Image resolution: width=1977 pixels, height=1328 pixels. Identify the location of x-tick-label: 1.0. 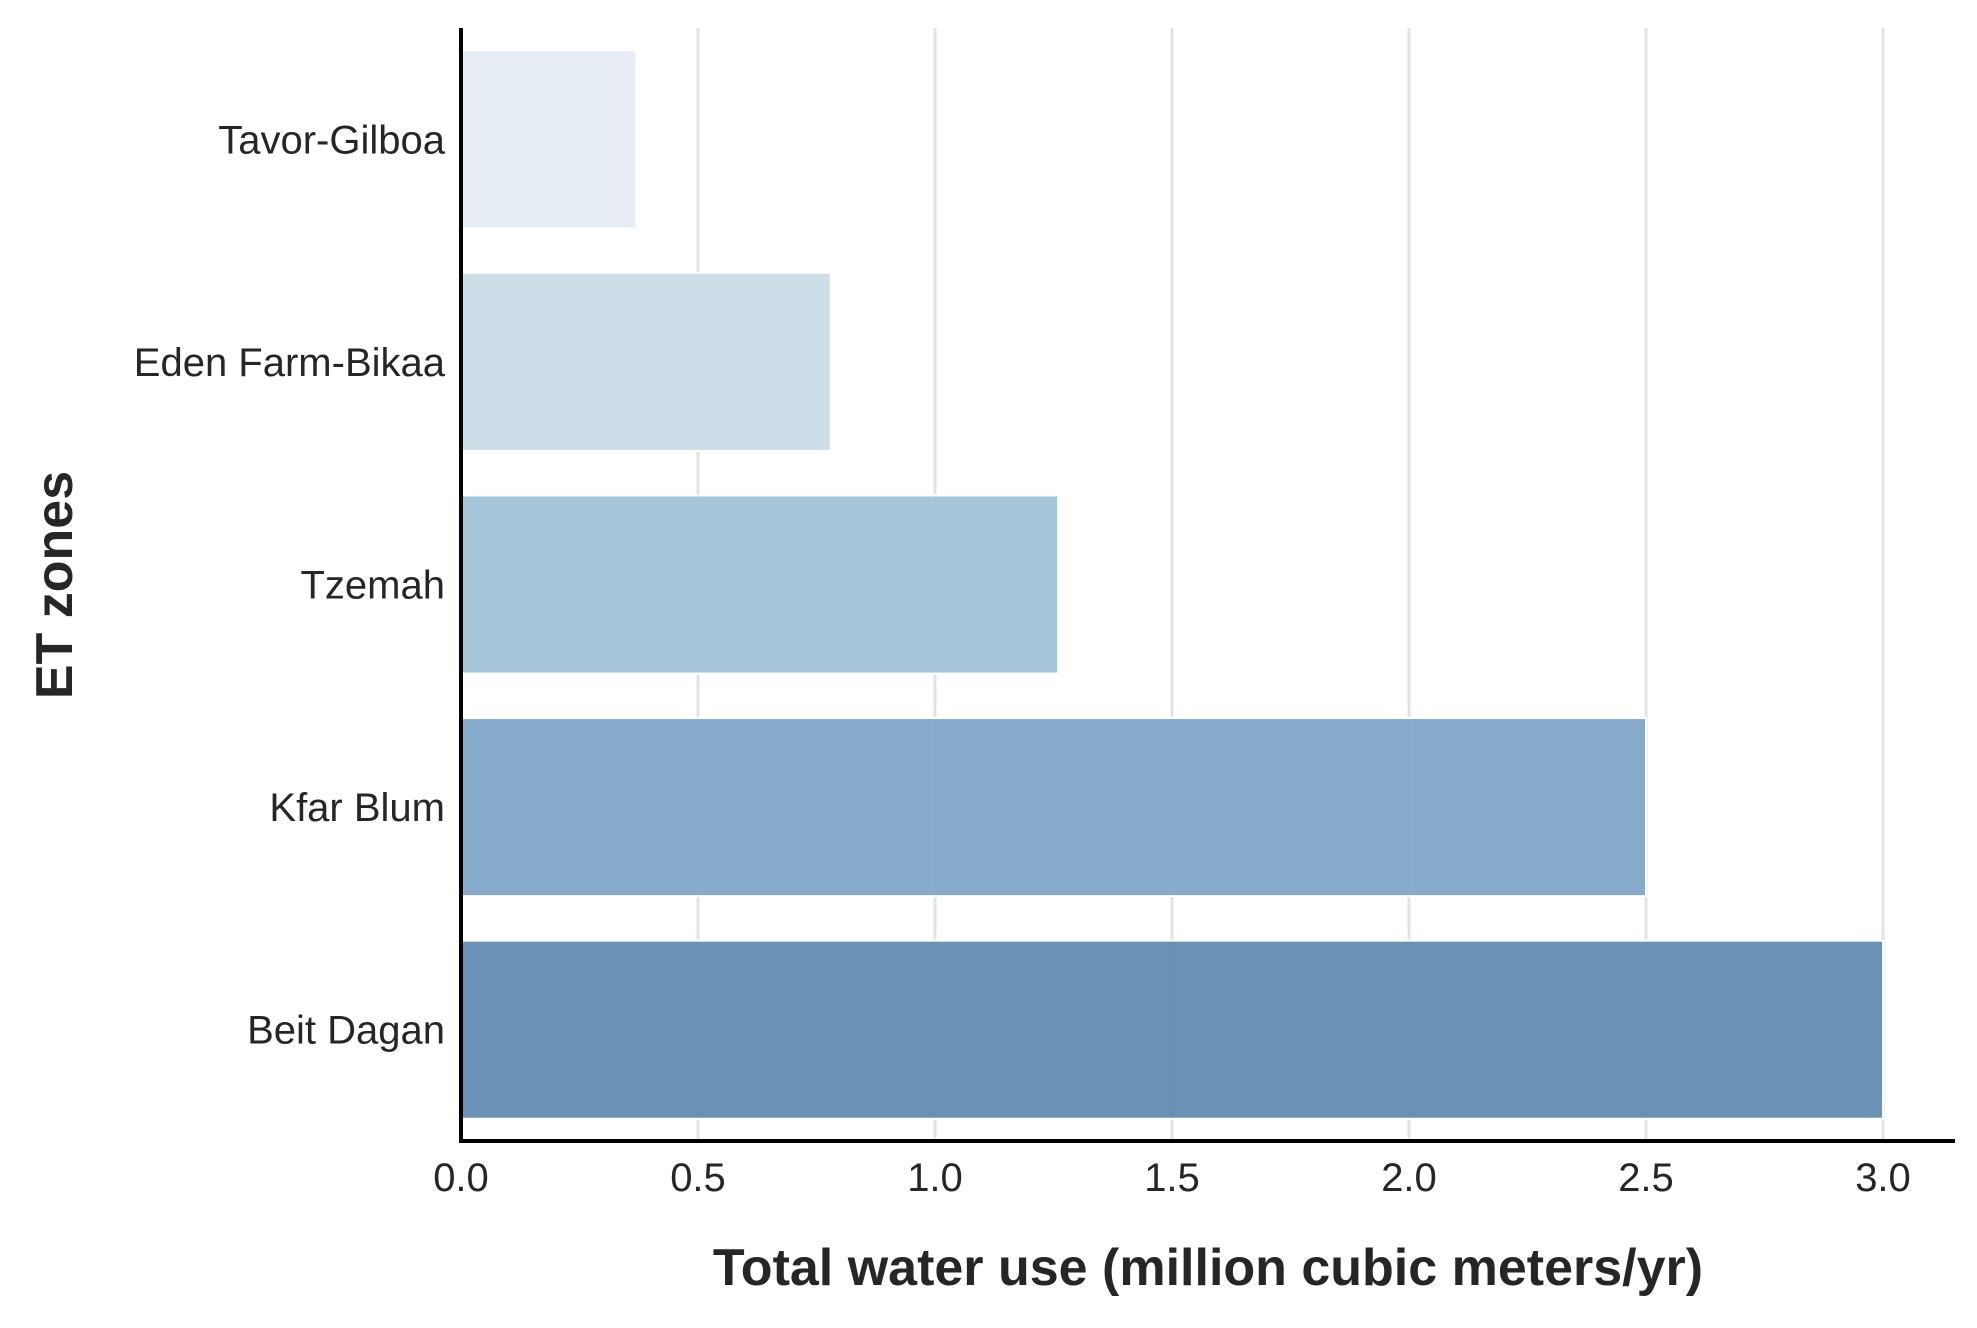
(935, 1178).